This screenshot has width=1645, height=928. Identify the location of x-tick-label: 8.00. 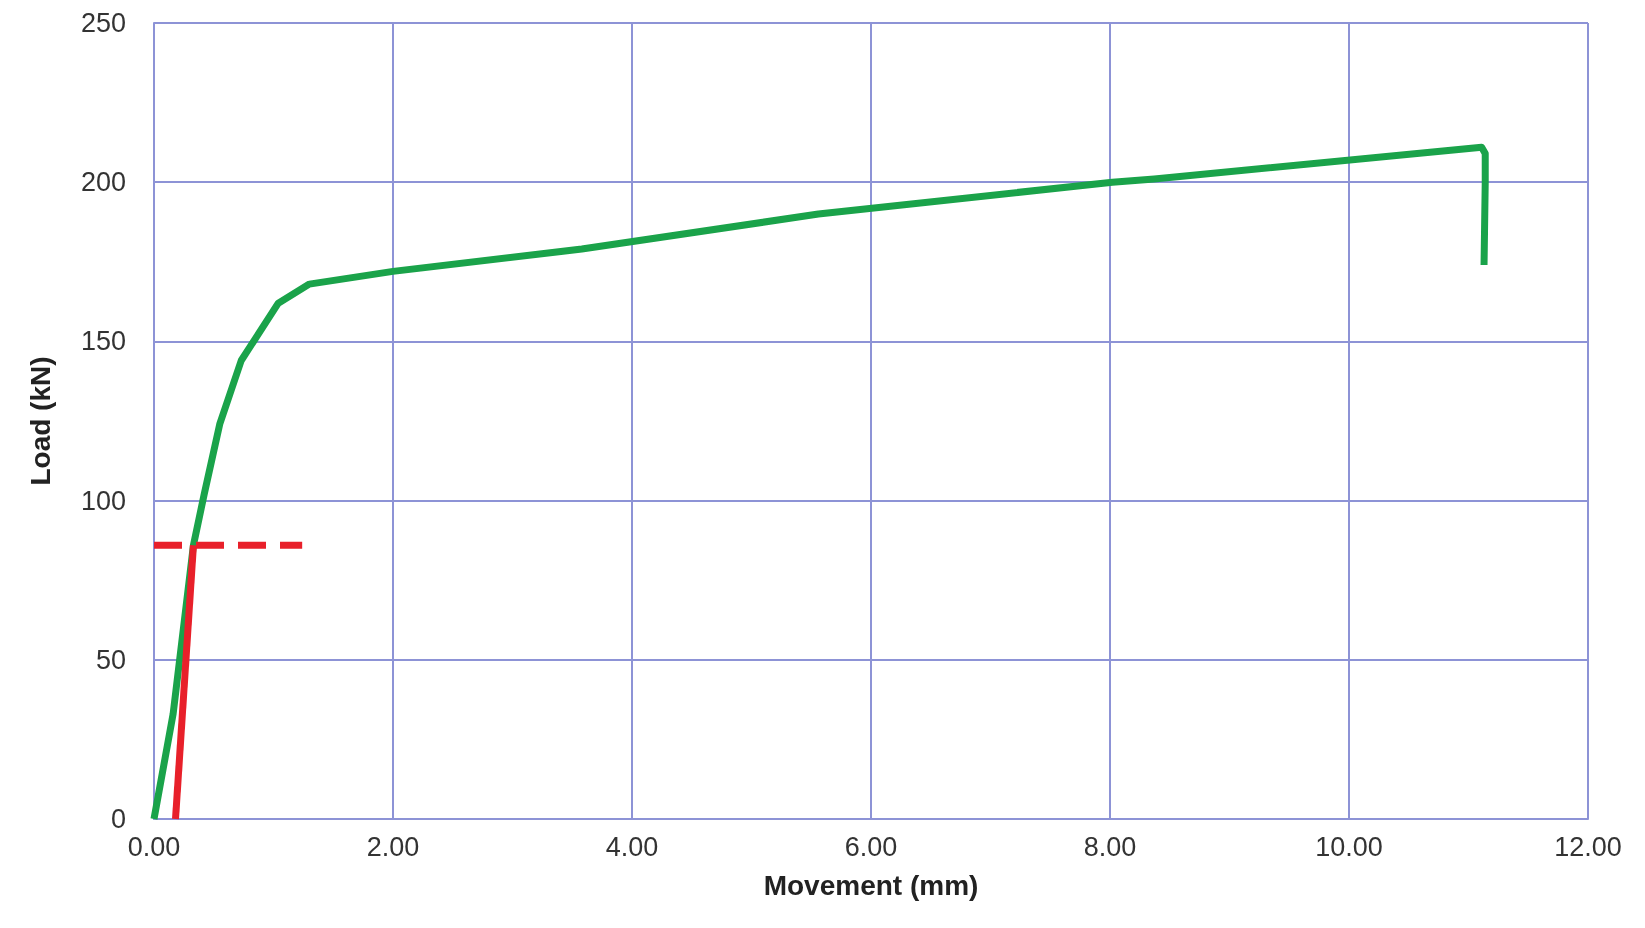
(1110, 846).